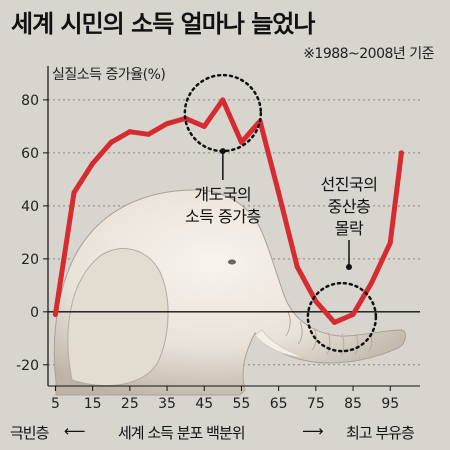 This screenshot has width=450, height=450. What do you see at coordinates (232, 262) in the screenshot?
I see `elephant-eye` at bounding box center [232, 262].